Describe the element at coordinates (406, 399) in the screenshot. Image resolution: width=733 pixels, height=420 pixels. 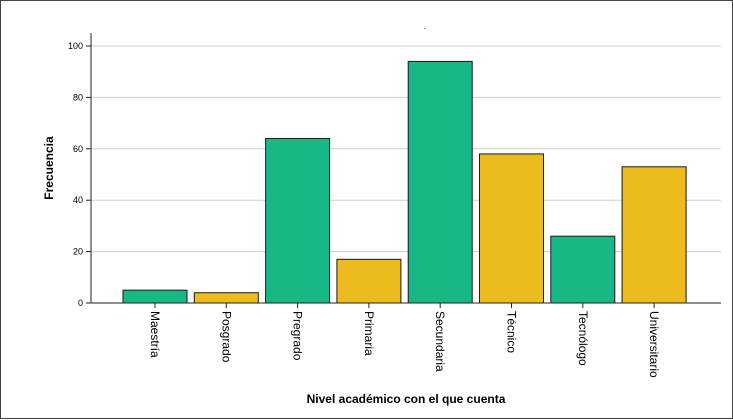
I see `x-axis-title: Nivel académico con el que cuenta` at that location.